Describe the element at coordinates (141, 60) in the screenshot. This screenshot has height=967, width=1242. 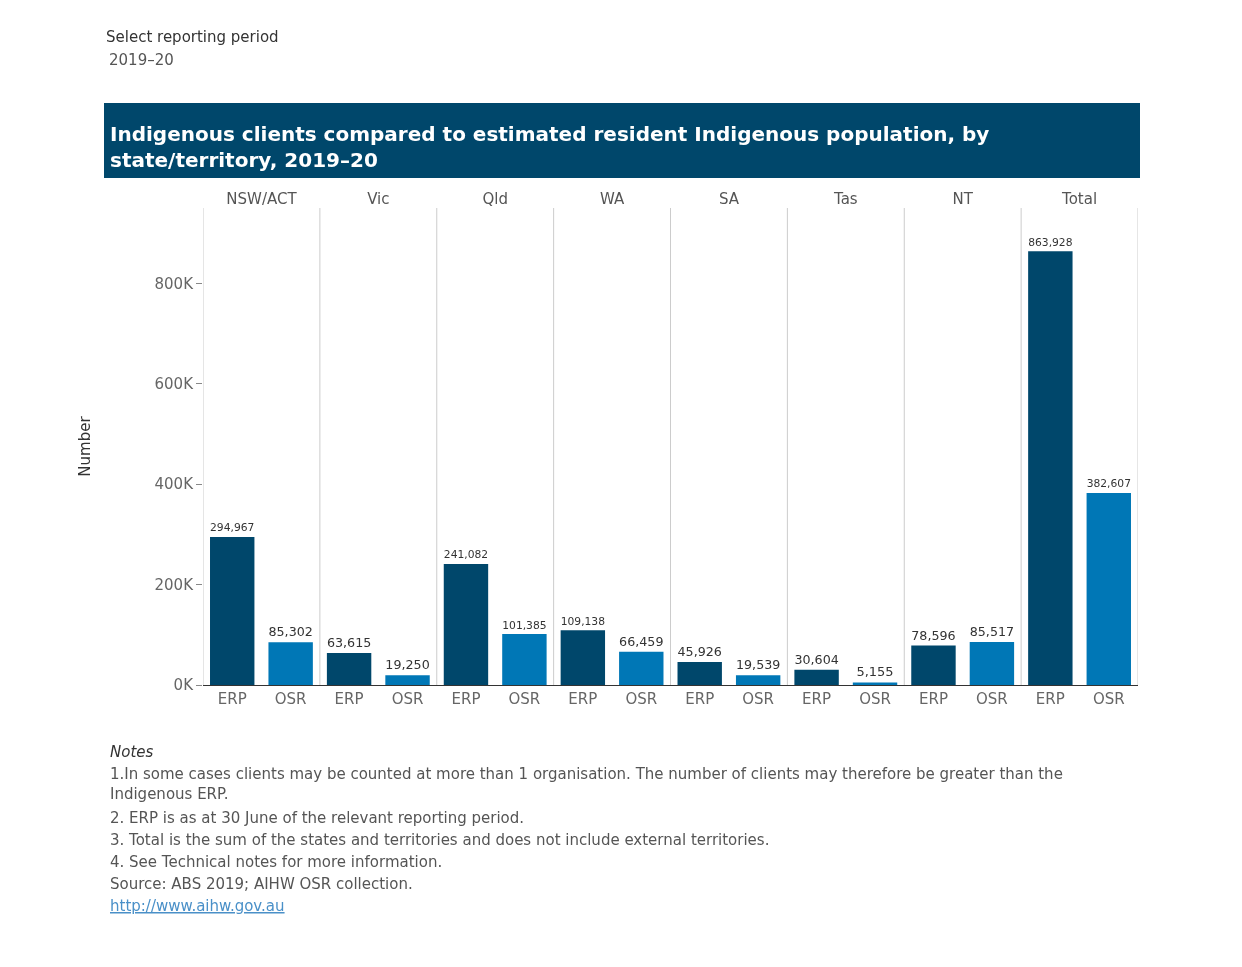
I see `text: 2019–20` at that location.